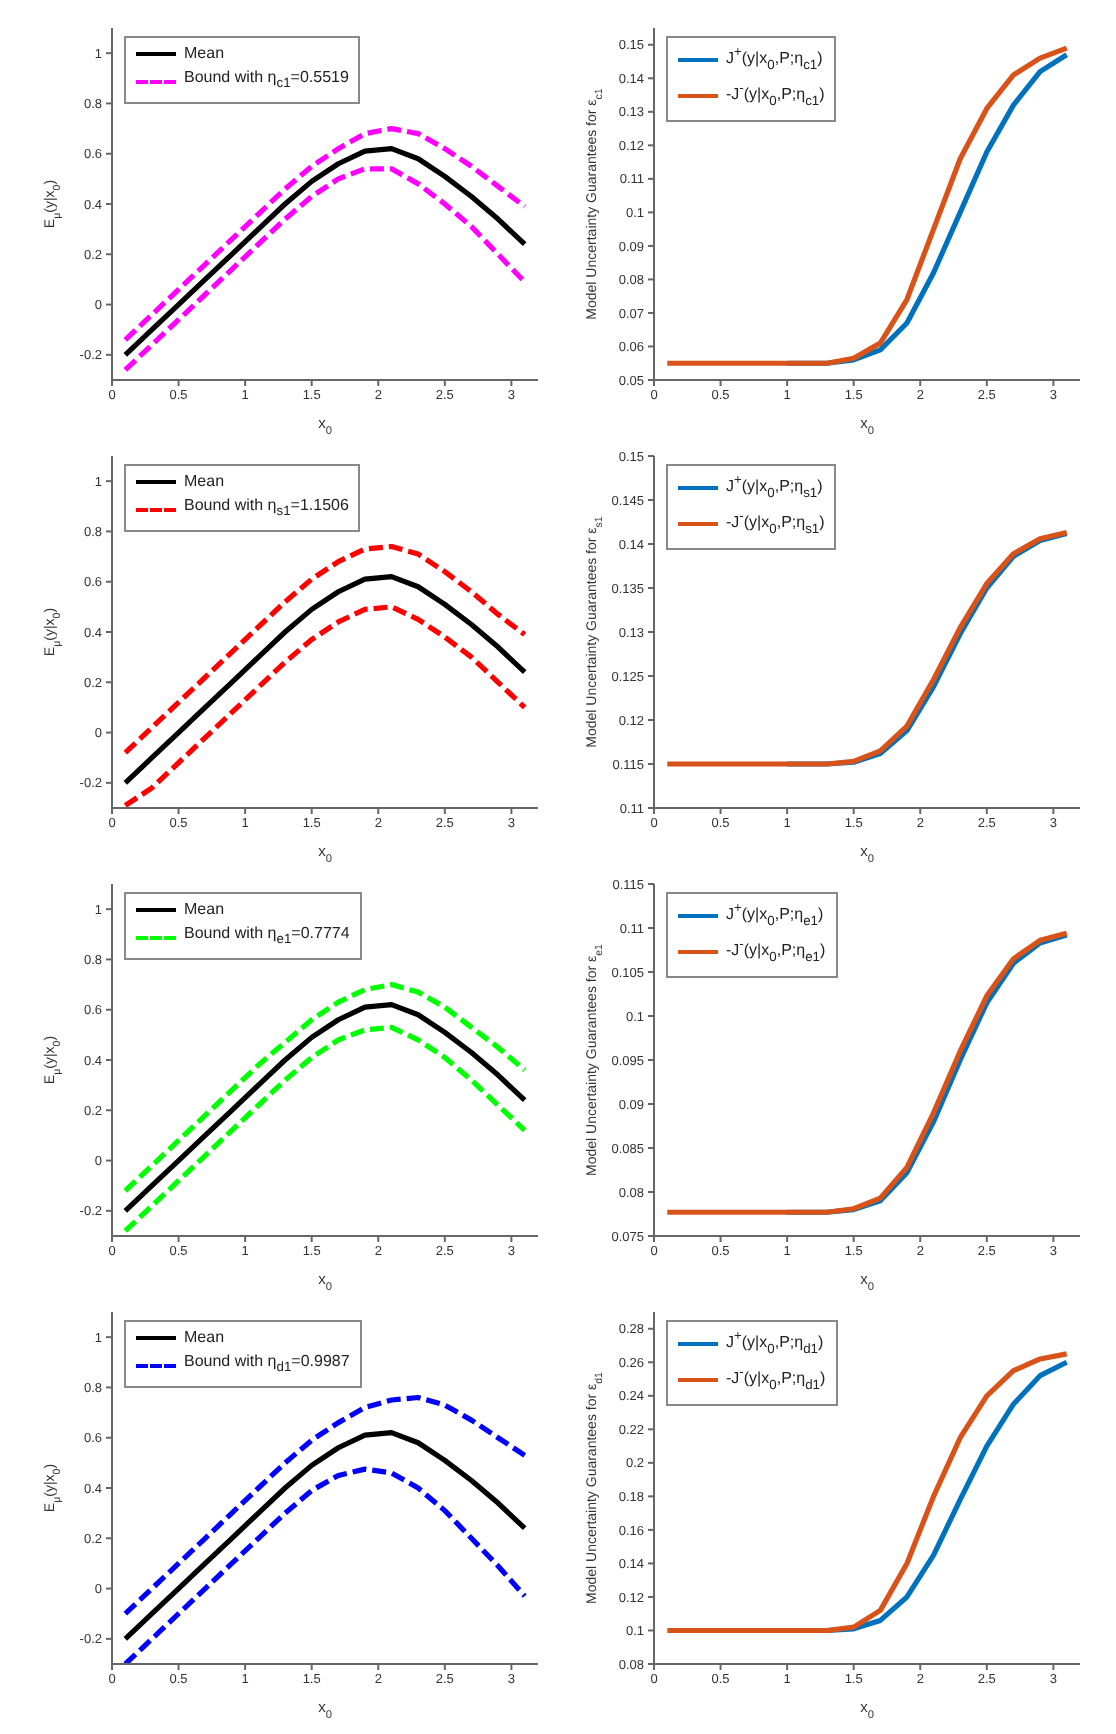 The image size is (1116, 1734). Describe the element at coordinates (266, 509) in the screenshot. I see `legend-label: Bound with η$_{s1}$=1.1506` at that location.